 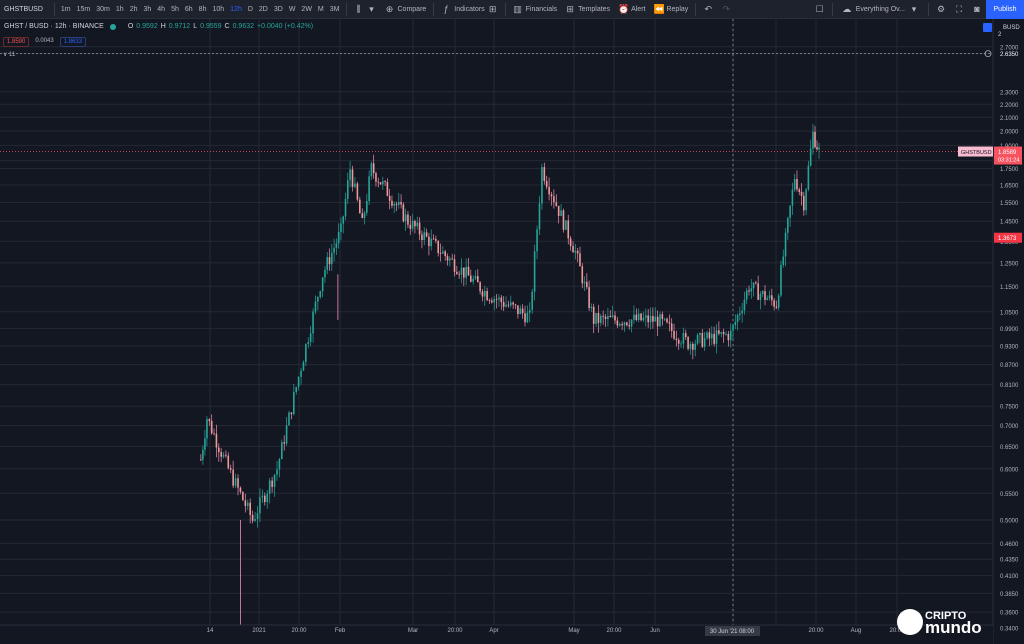 I want to click on replay-button: ⏪ Replay, so click(x=670, y=9).